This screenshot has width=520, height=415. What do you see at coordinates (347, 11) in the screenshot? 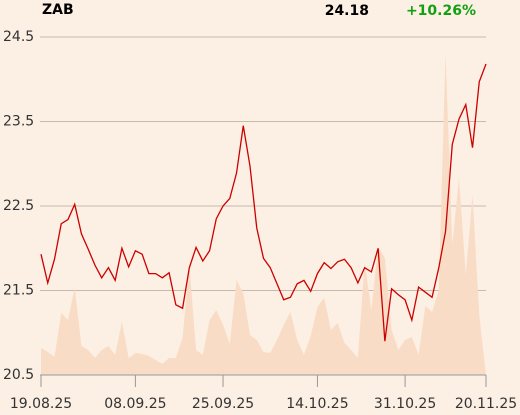
I see `price: 24.18` at bounding box center [347, 11].